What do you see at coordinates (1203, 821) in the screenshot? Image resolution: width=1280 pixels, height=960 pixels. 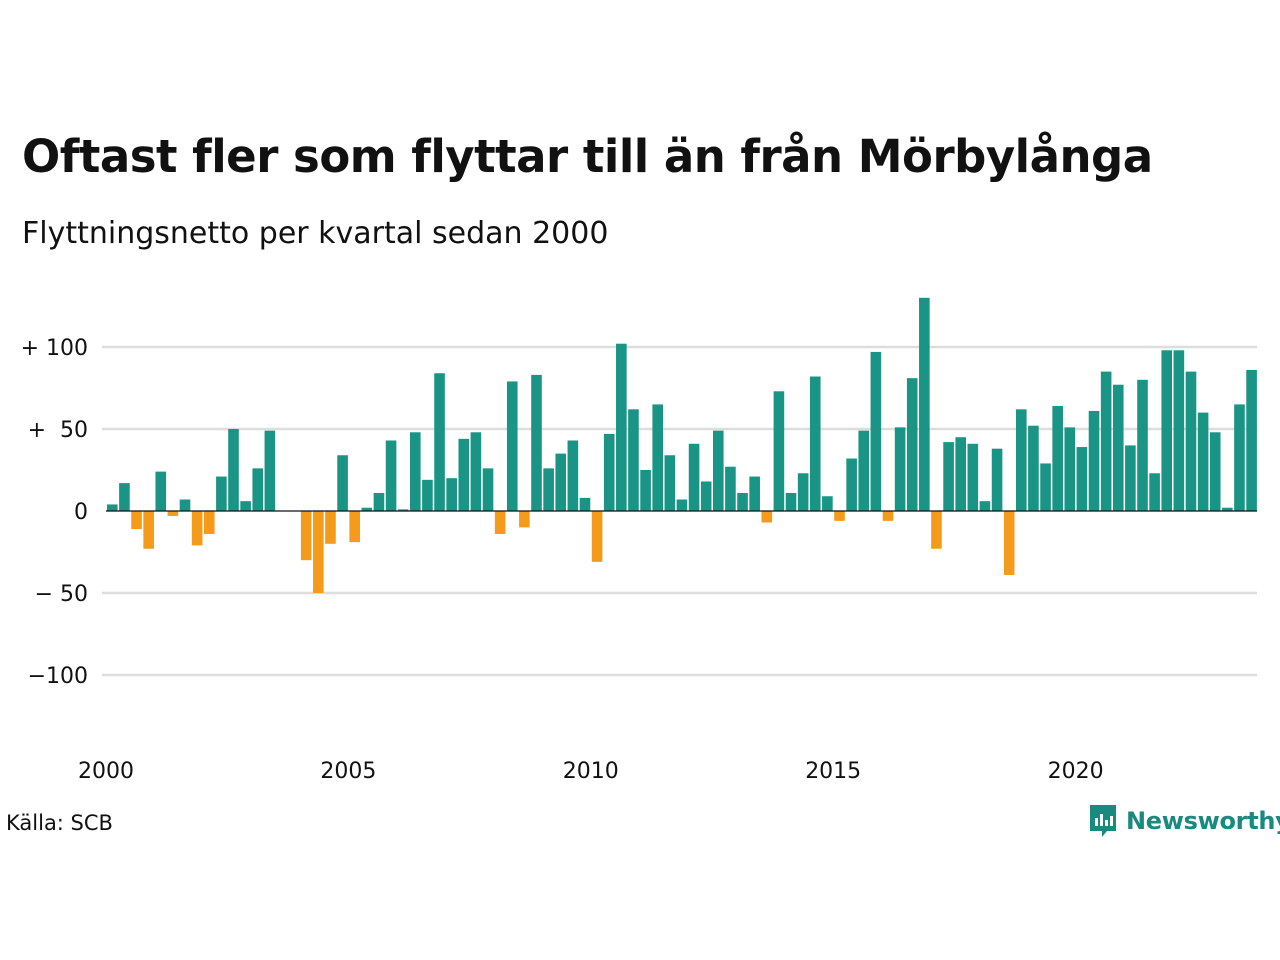 I see `brand-name: Newsworthy` at bounding box center [1203, 821].